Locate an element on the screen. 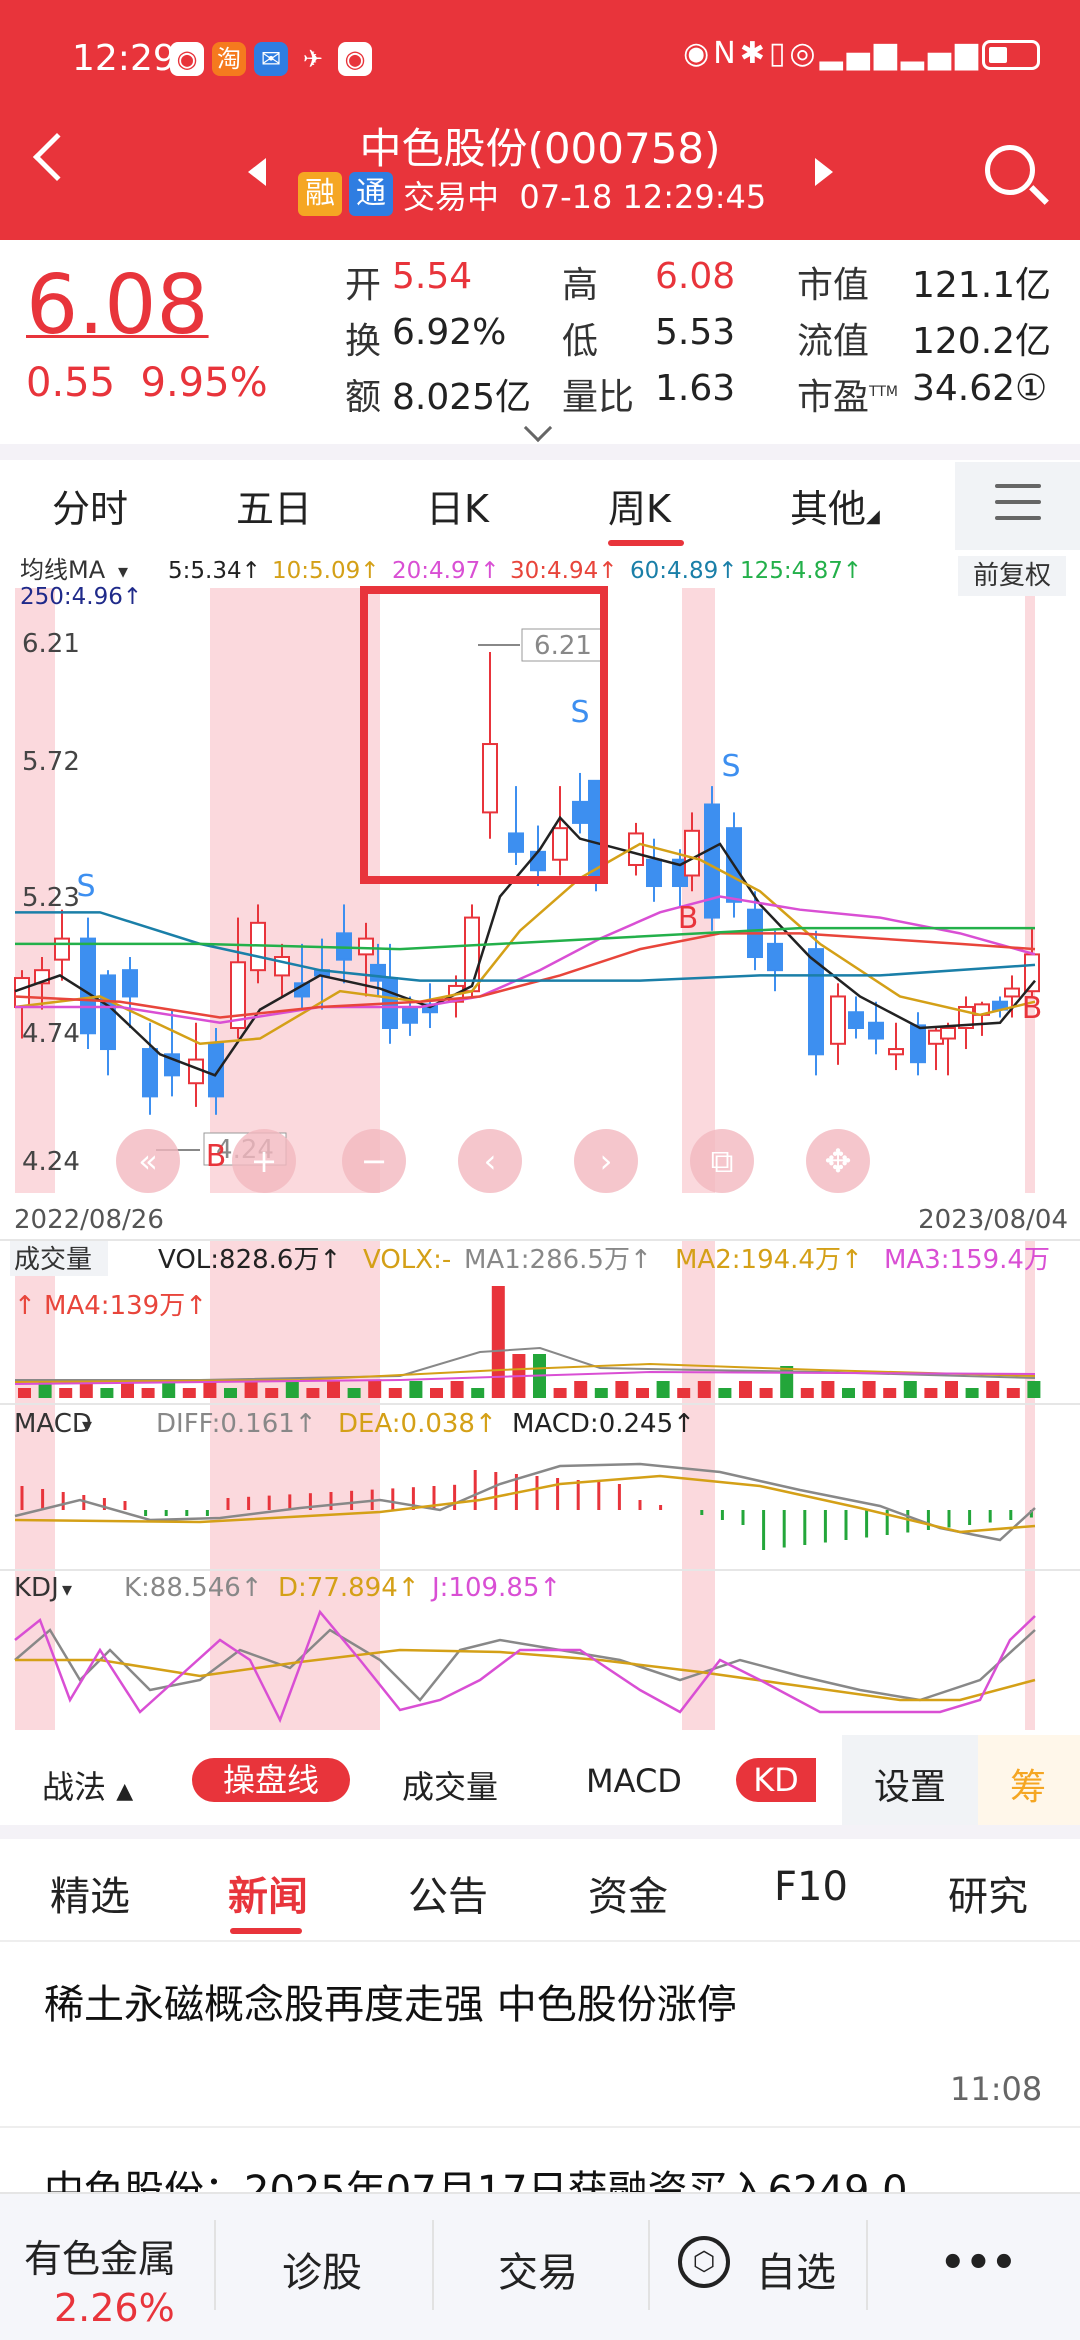 The height and width of the screenshot is (2340, 1080). news-item-time: 11:08 is located at coordinates (996, 2089).